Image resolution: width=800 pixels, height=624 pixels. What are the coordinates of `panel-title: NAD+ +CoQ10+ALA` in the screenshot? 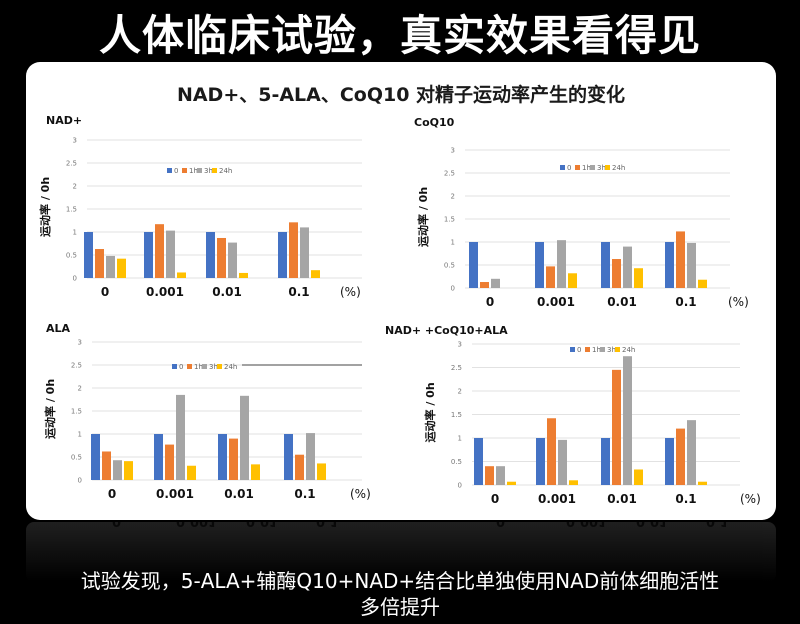 It's located at (446, 330).